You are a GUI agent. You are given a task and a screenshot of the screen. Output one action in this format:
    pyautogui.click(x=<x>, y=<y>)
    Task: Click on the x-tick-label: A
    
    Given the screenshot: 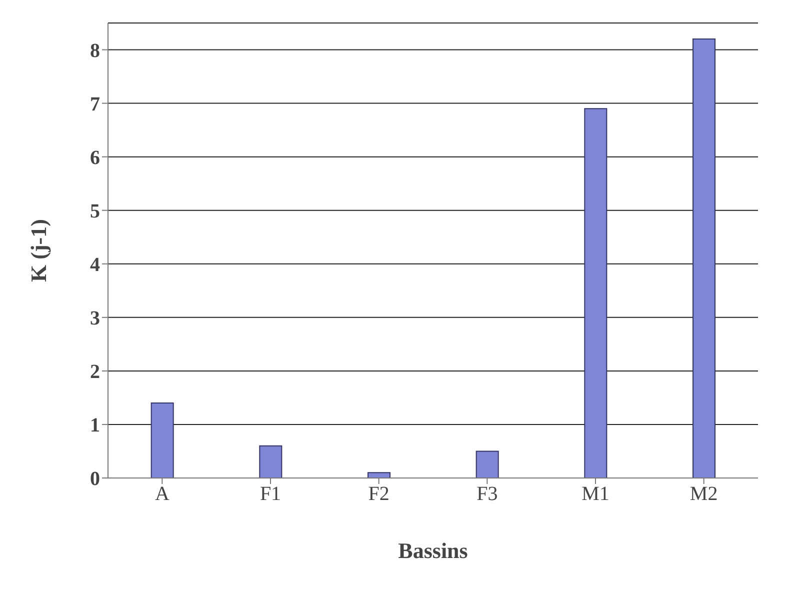 What is the action you would take?
    pyautogui.click(x=162, y=494)
    